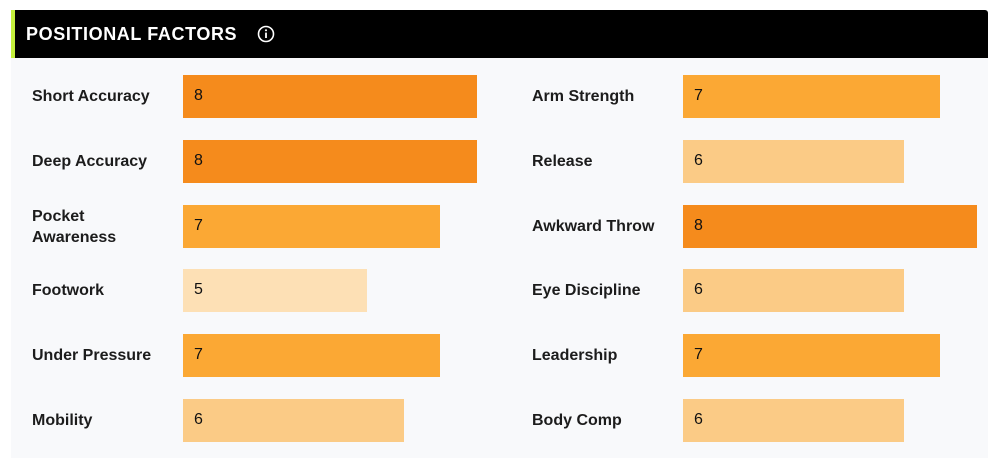  I want to click on factor-row: Footwork 5, so click(257, 290).